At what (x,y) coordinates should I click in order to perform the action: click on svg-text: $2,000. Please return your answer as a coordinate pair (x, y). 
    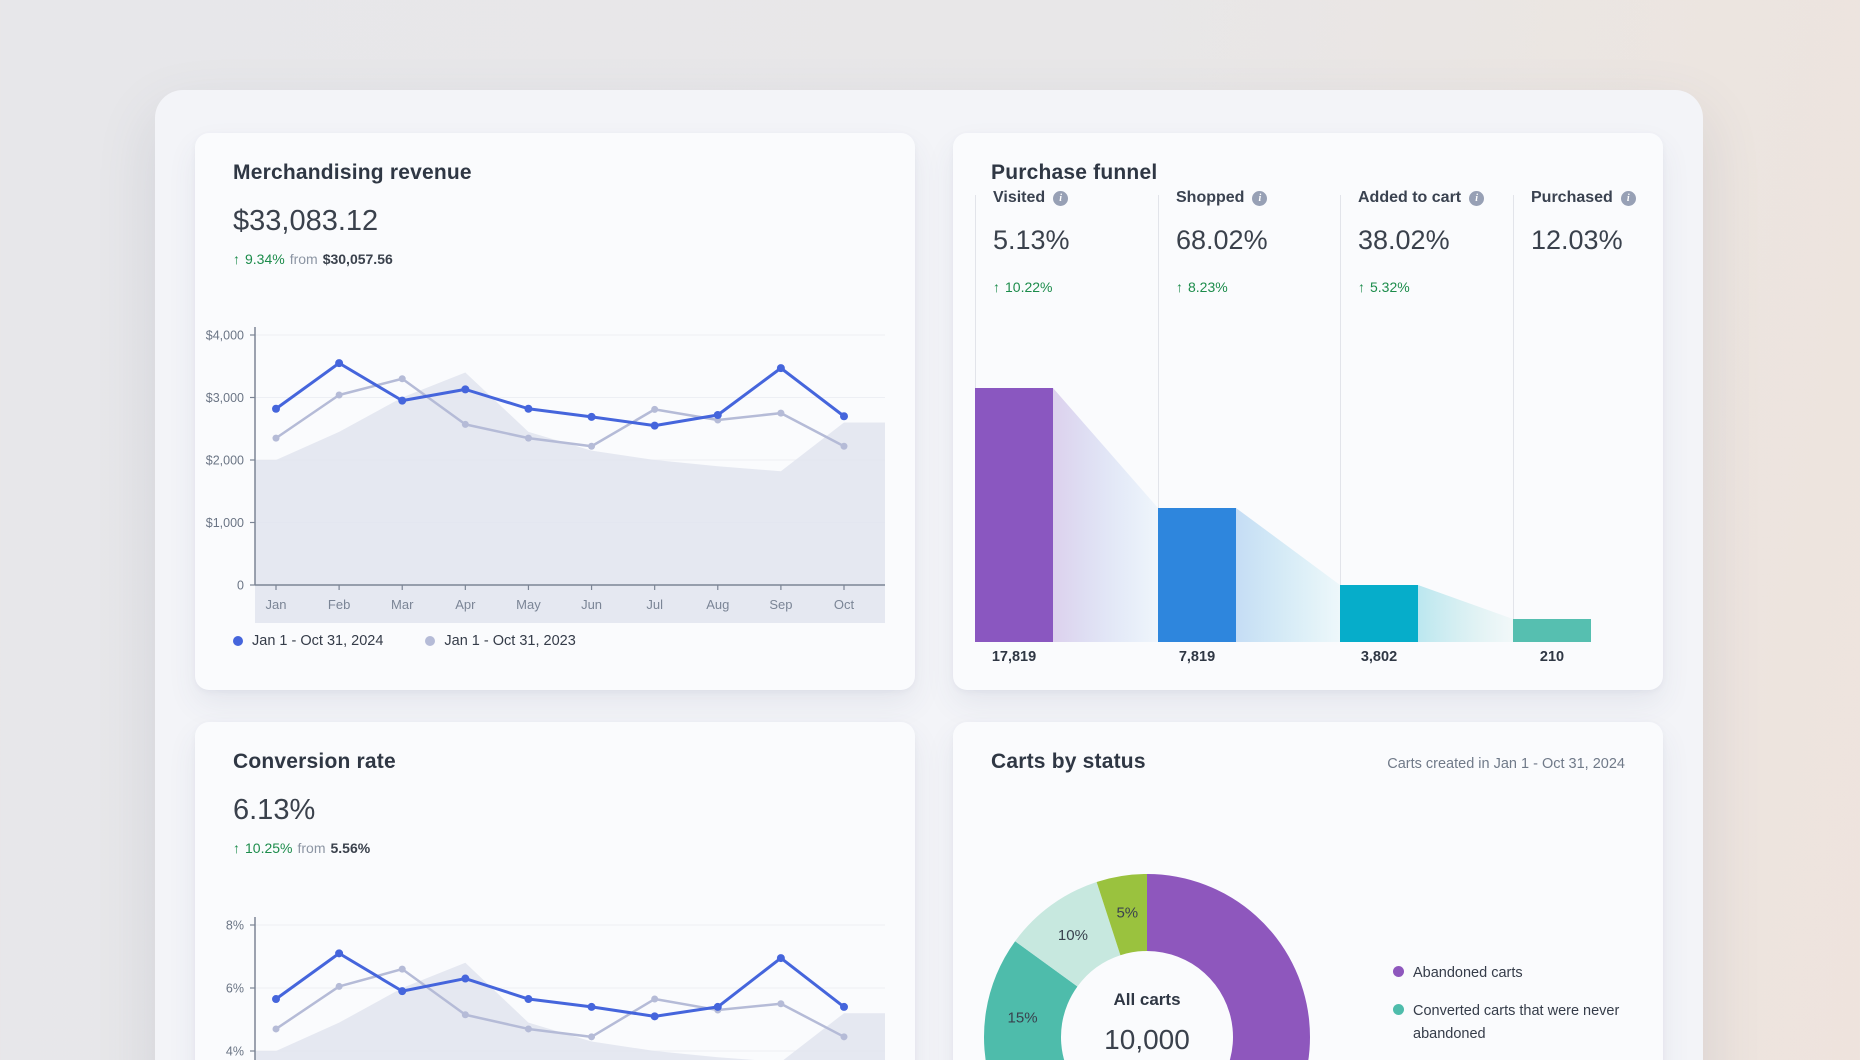
    Looking at the image, I should click on (225, 461).